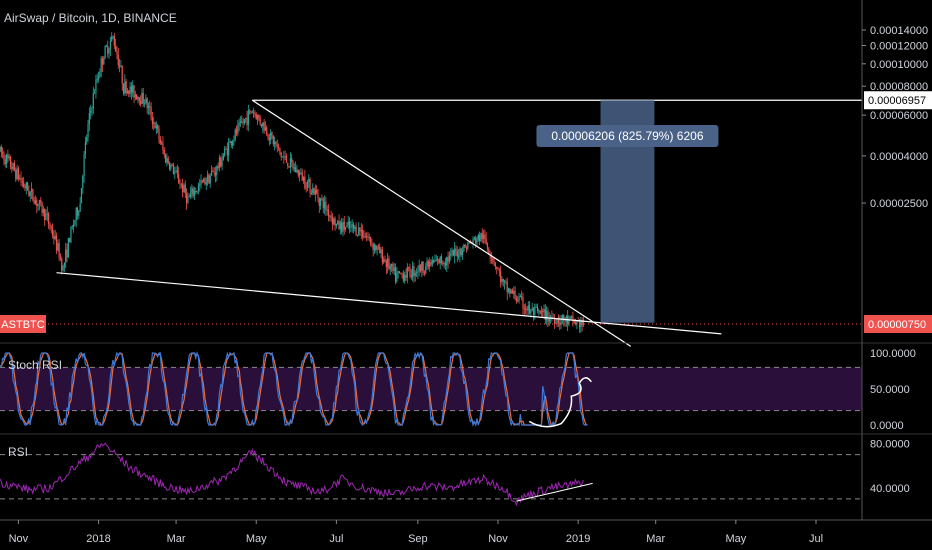 This screenshot has height=550, width=932. I want to click on time-axis-label: 2018, so click(98, 539).